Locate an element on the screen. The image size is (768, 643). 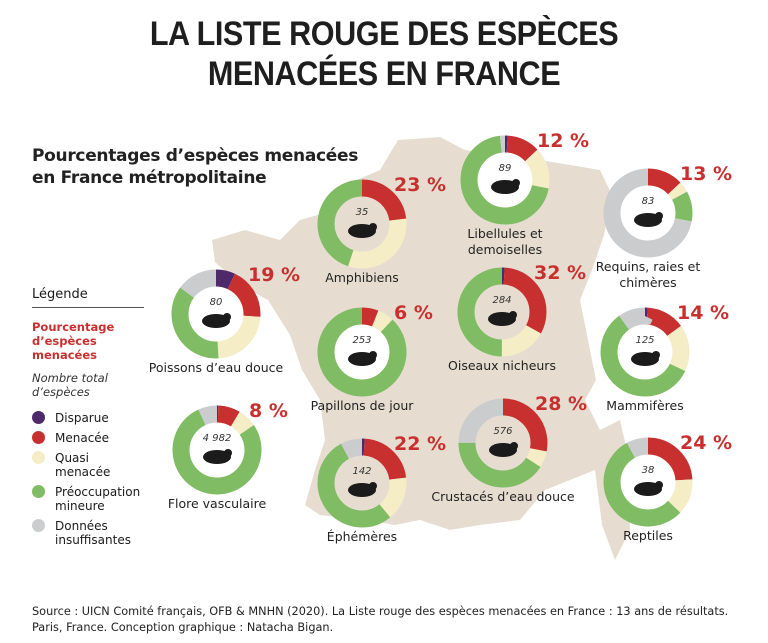
legend-count-label: Nombre total d’espèces is located at coordinates (70, 385).